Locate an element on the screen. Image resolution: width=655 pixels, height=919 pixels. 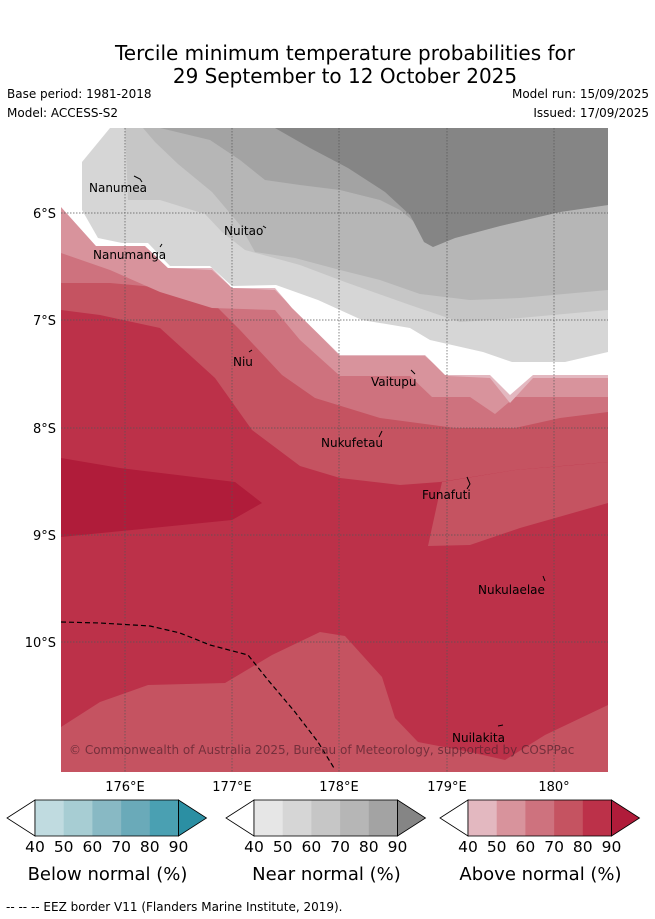
colorbar-above-tick: 40 is located at coordinates (468, 847).